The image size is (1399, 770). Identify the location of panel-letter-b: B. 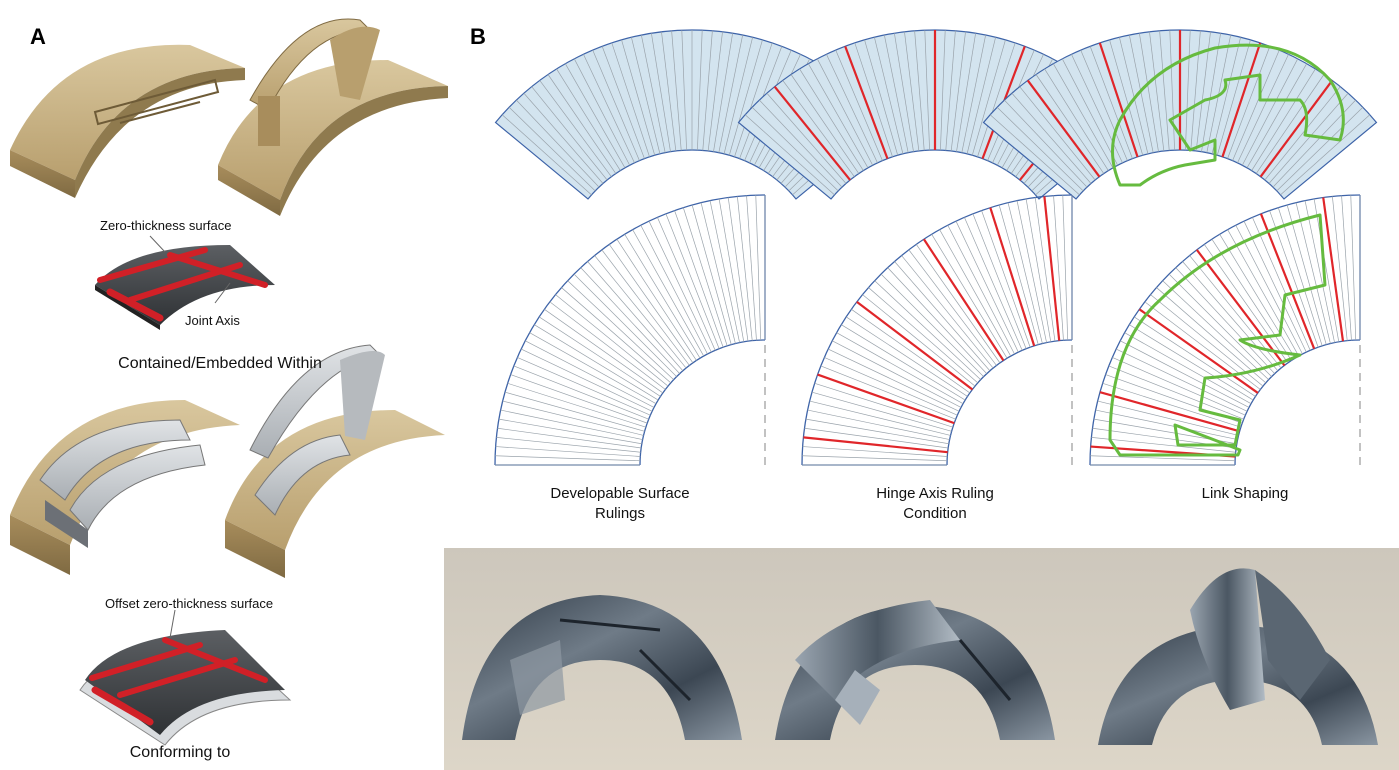
(478, 36).